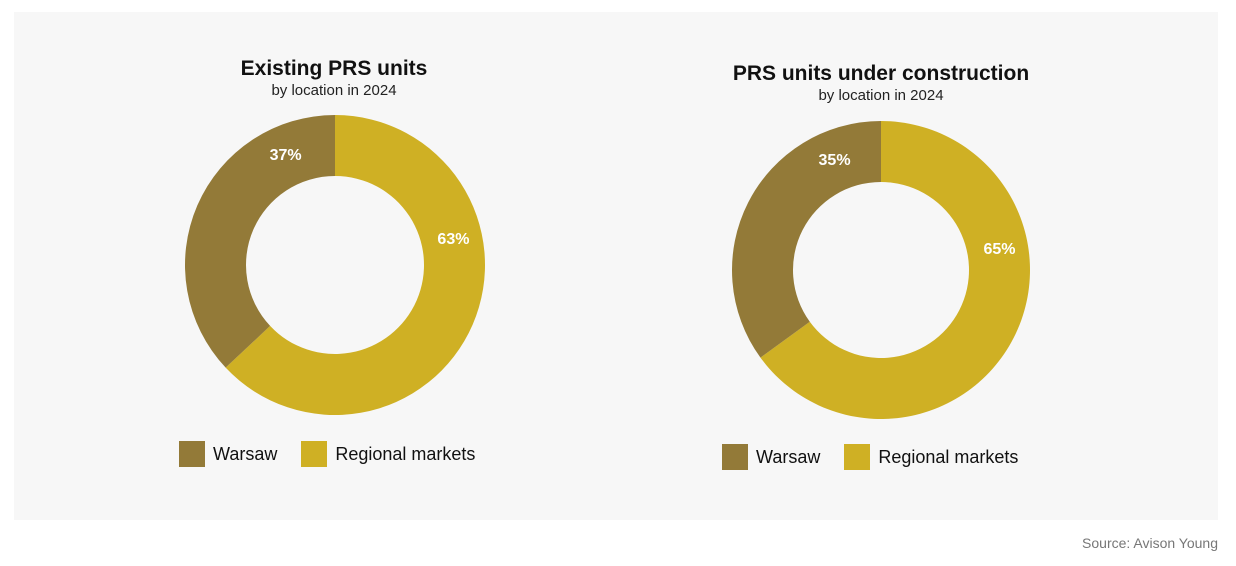 This screenshot has width=1236, height=566. Describe the element at coordinates (835, 160) in the screenshot. I see `data-label-warsaw: 35%` at that location.